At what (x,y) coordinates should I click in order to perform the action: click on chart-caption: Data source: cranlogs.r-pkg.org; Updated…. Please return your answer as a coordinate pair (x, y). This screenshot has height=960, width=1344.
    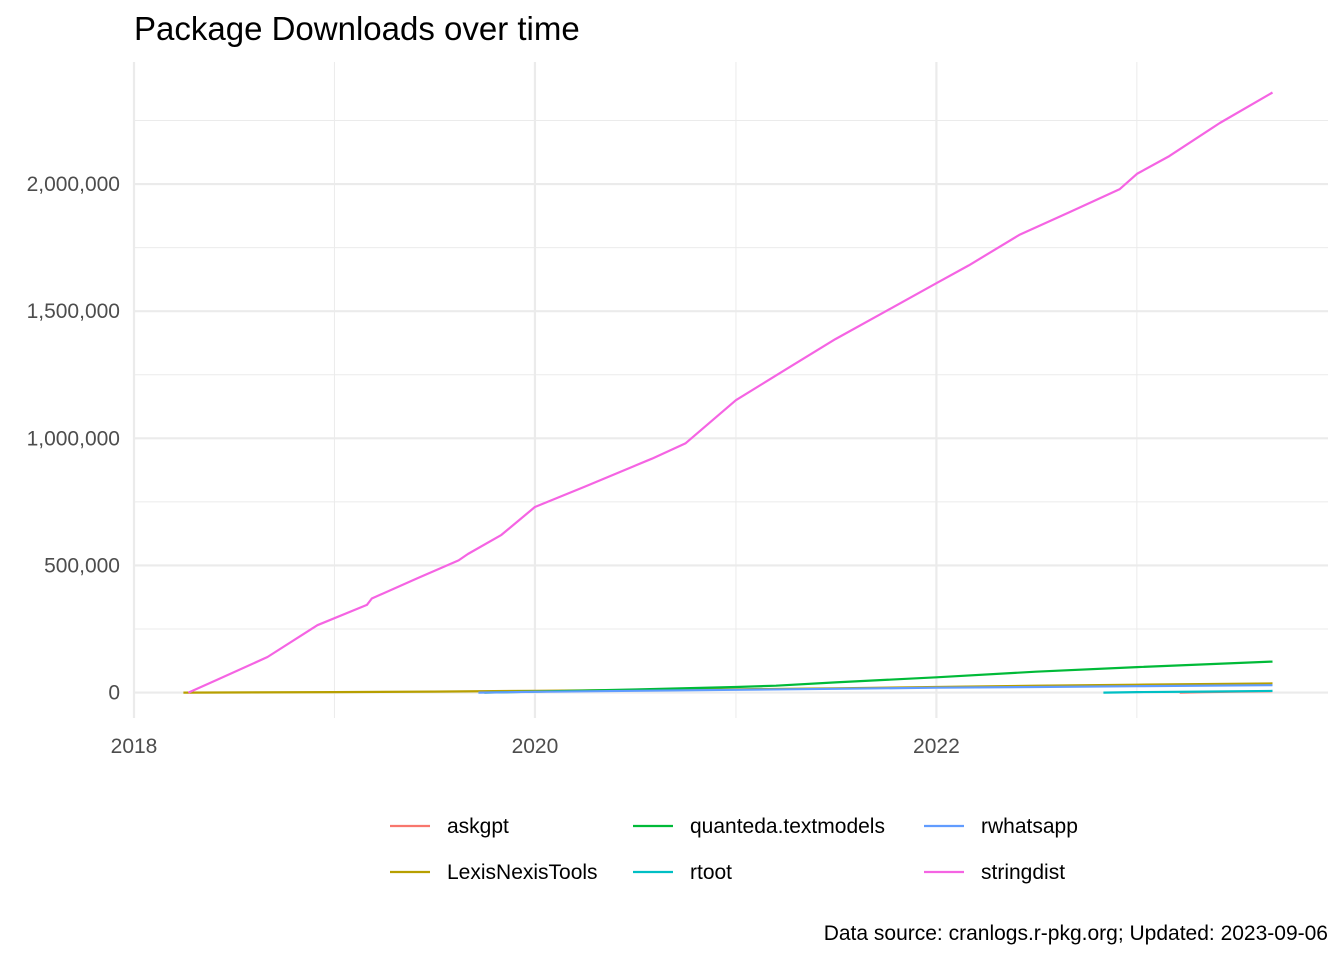
    Looking at the image, I should click on (1076, 933).